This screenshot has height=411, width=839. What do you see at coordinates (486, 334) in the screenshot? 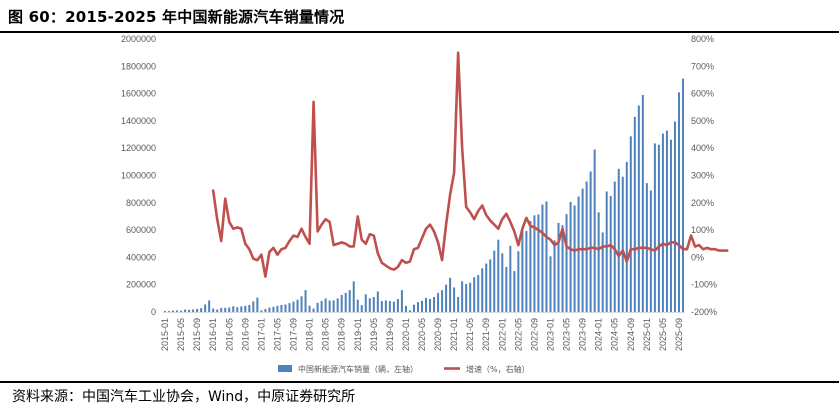
I see `x-axis-tick-label: 2021-09` at bounding box center [486, 334].